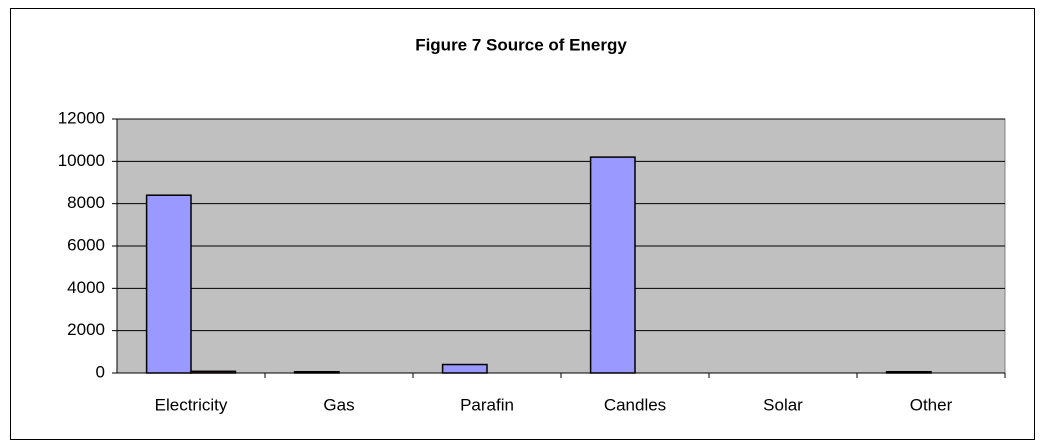  What do you see at coordinates (86, 287) in the screenshot?
I see `y-tick-label: 4000` at bounding box center [86, 287].